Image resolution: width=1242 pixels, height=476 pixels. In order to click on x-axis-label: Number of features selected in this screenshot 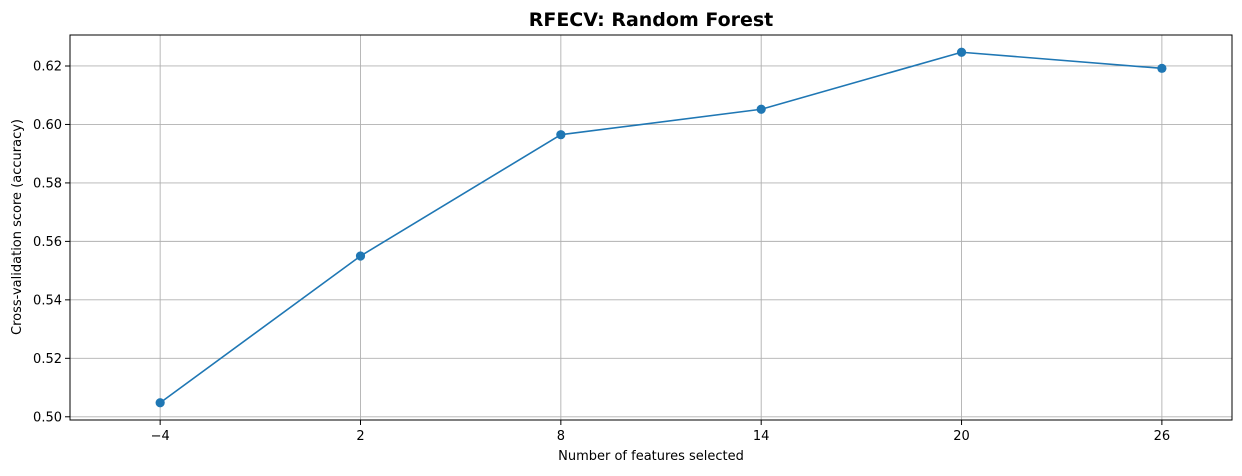, I will do `click(651, 456)`.